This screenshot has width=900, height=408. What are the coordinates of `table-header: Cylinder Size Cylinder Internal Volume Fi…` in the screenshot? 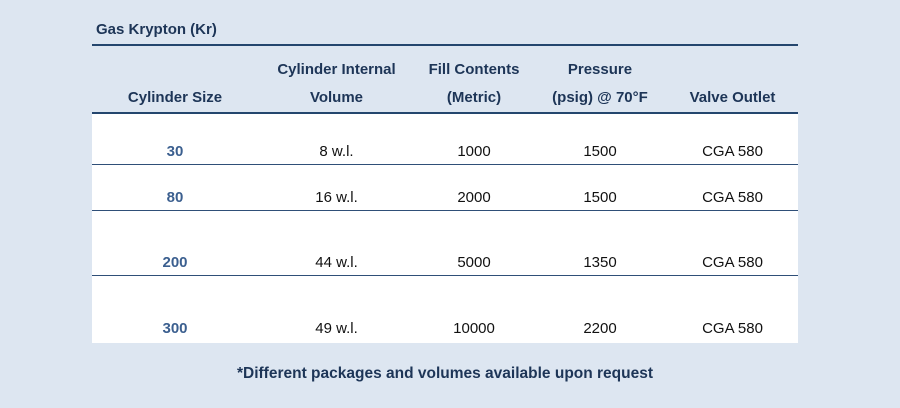 It's located at (445, 84).